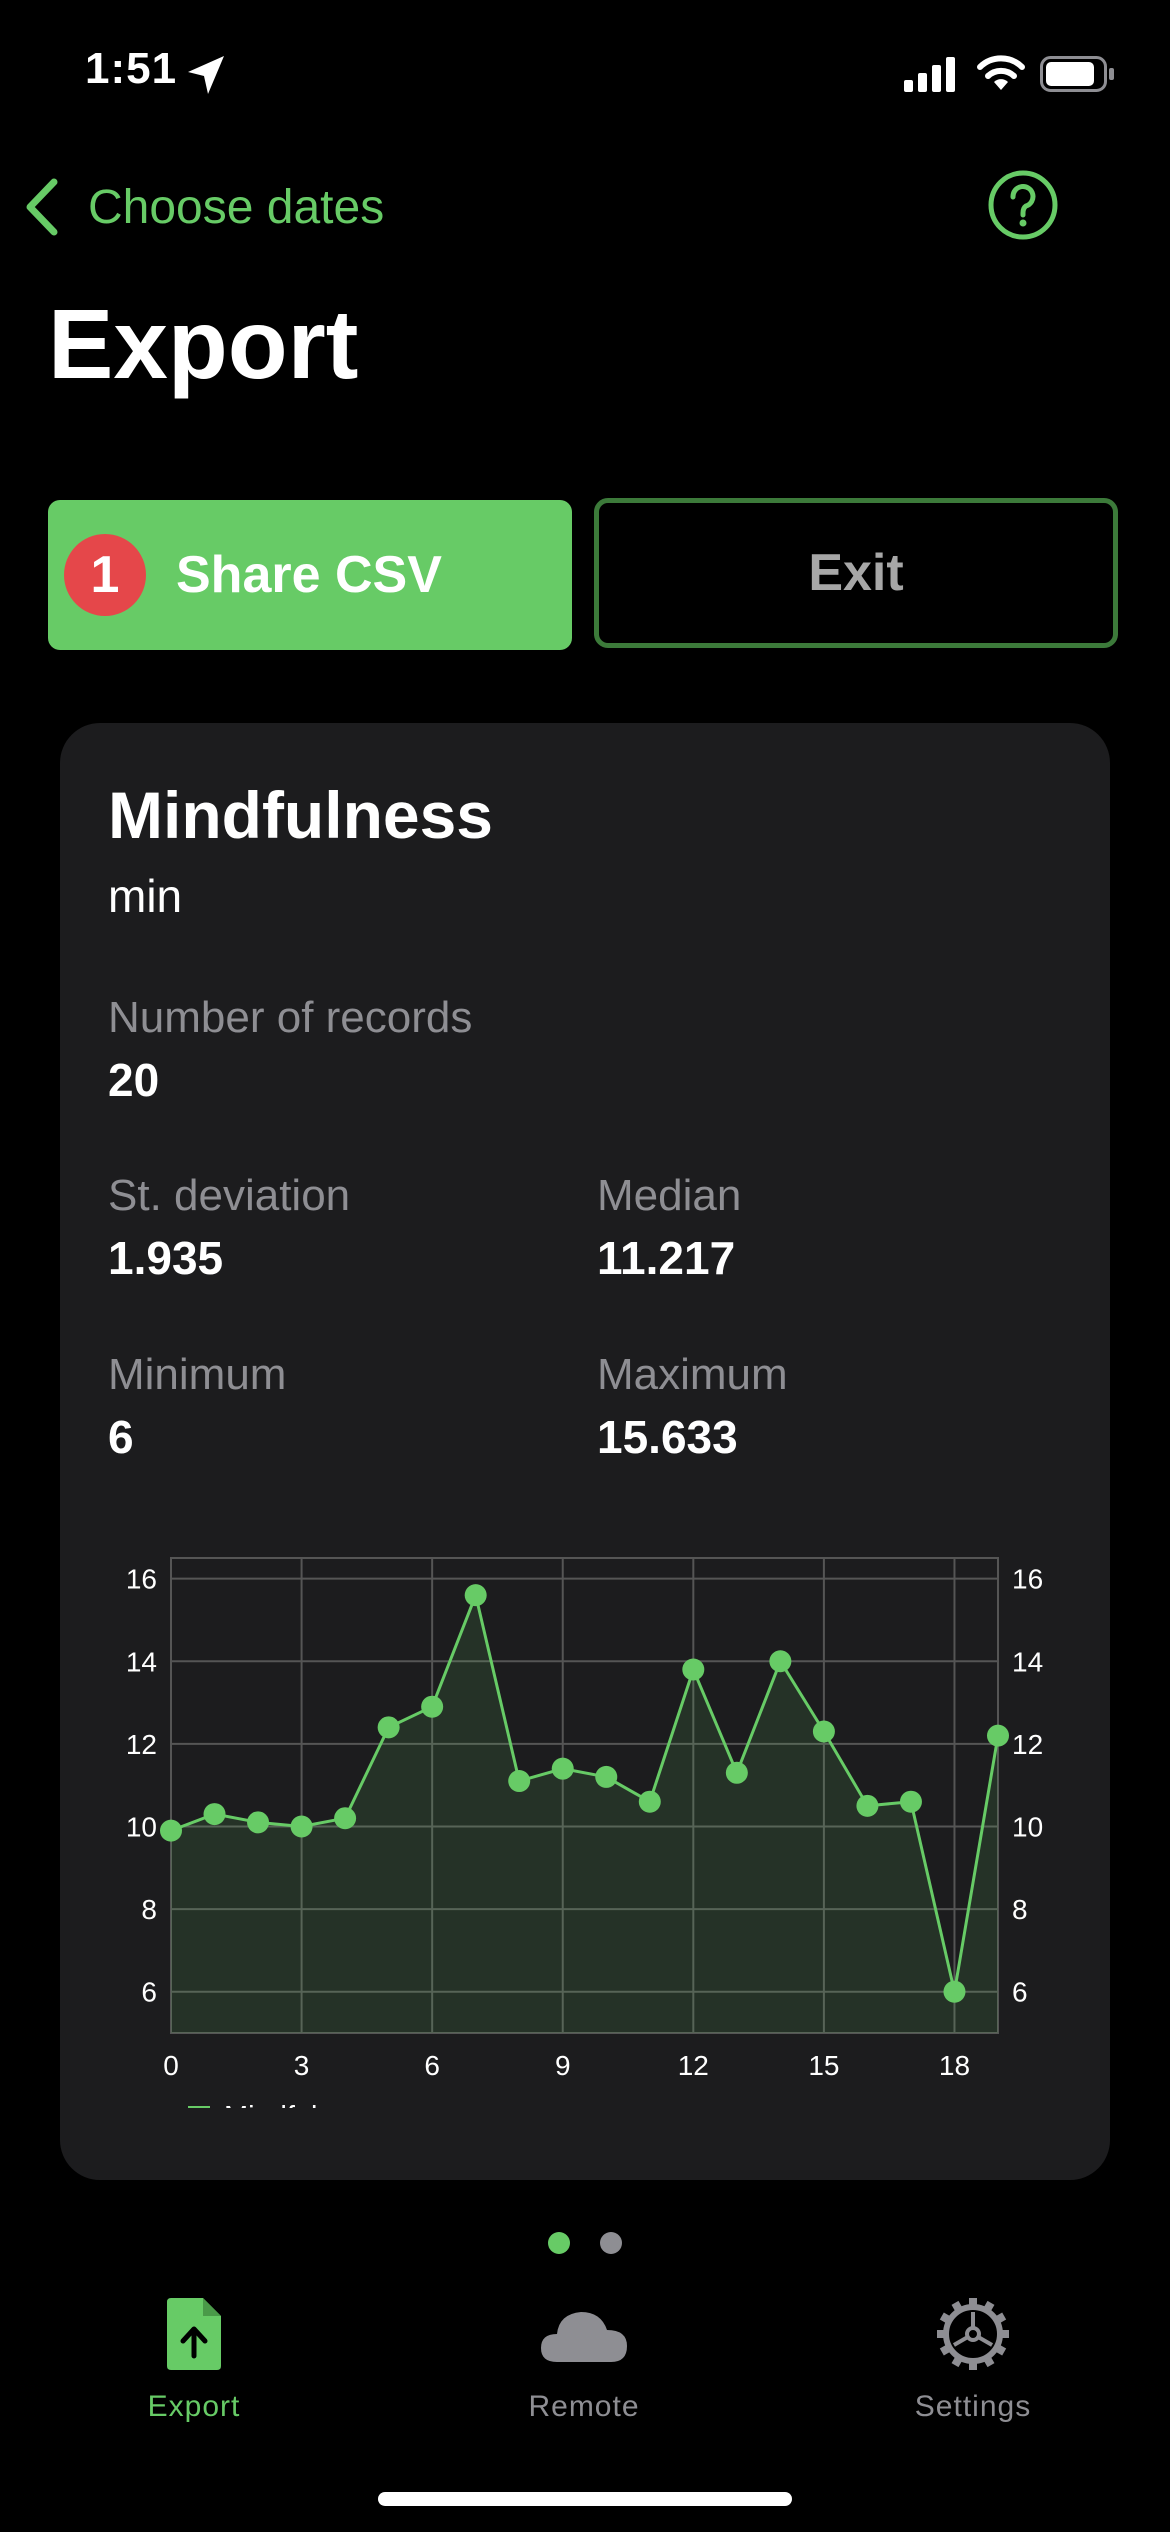 This screenshot has height=2532, width=1170. Describe the element at coordinates (929, 74) in the screenshot. I see `cellular-signal-icon` at that location.